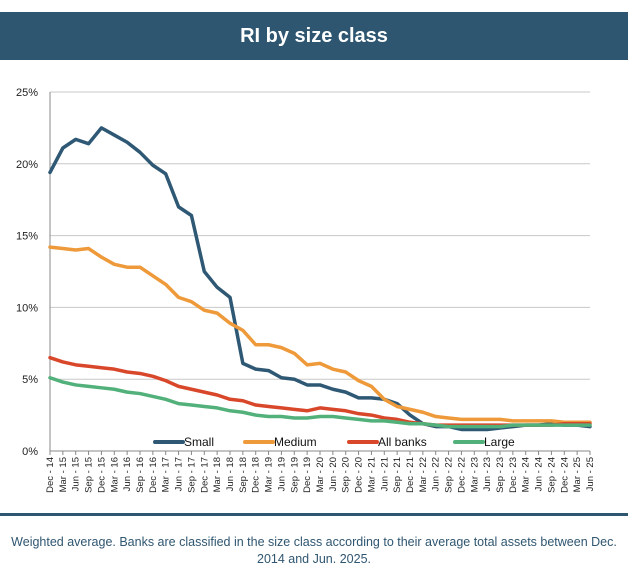  Describe the element at coordinates (487, 474) in the screenshot. I see `x-tick-label: Jun - 23` at that location.